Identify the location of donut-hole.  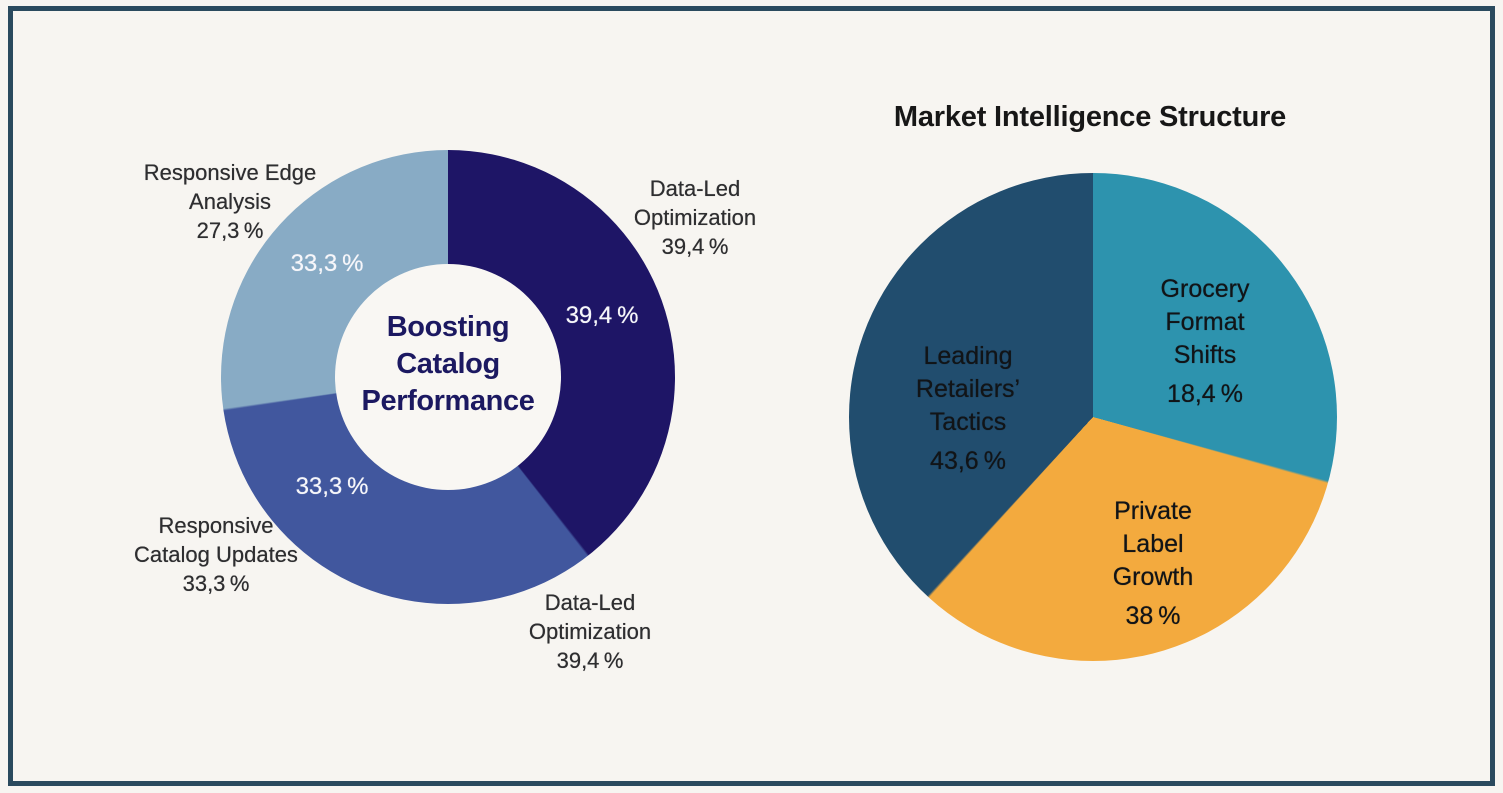
(448, 377).